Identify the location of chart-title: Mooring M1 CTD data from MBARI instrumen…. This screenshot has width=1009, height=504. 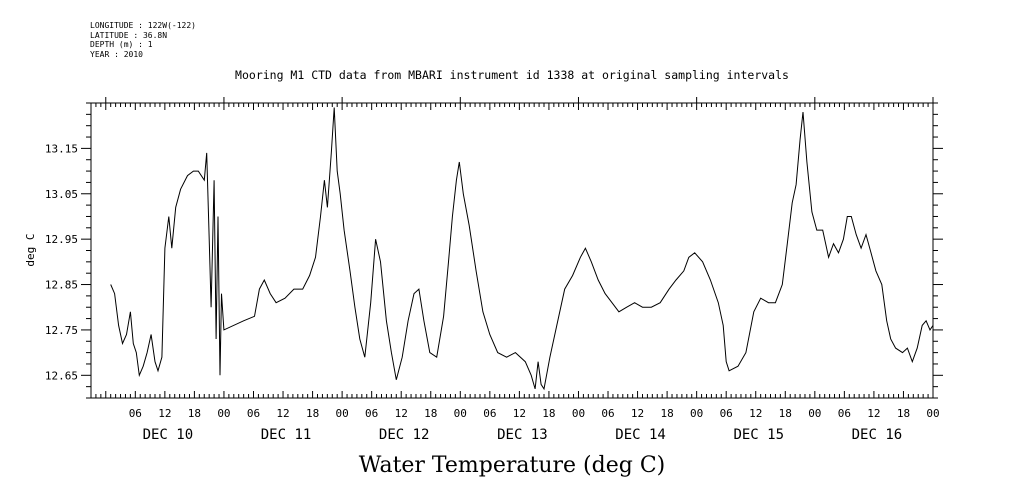
(512, 75).